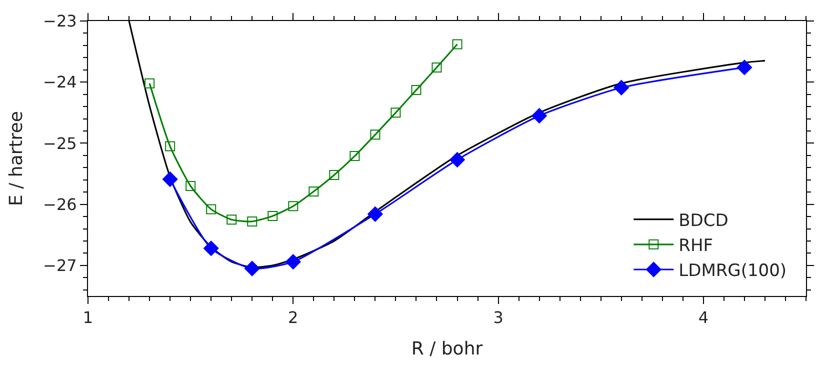  I want to click on x-tick-label: 3, so click(498, 318).